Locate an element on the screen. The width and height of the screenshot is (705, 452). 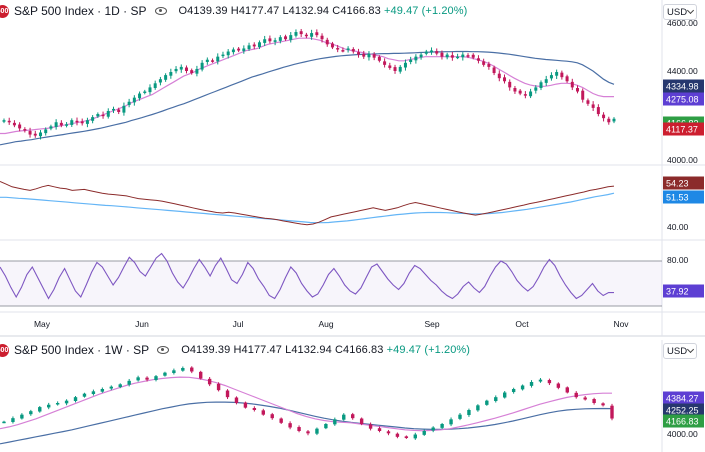
daily-symbol-title: S&P 500 Index · 1D · SP is located at coordinates (80, 11).